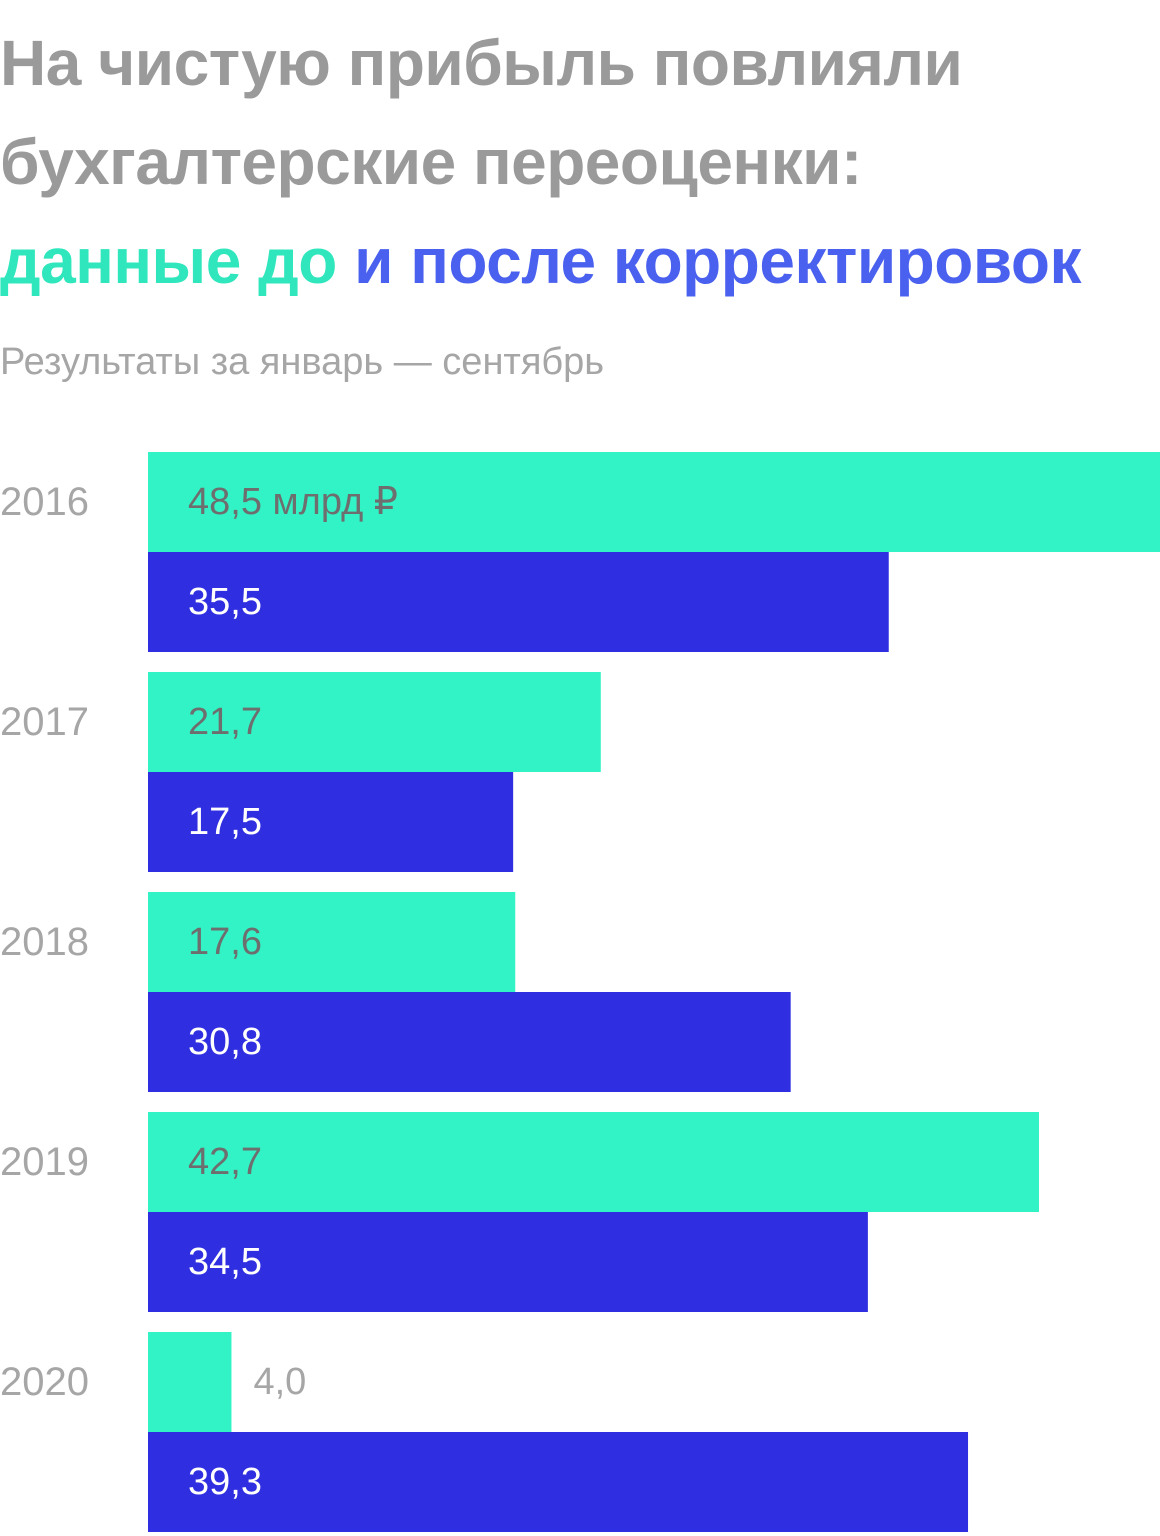 The image size is (1160, 1536). I want to click on value-label-after-2020: 39,3, so click(225, 1482).